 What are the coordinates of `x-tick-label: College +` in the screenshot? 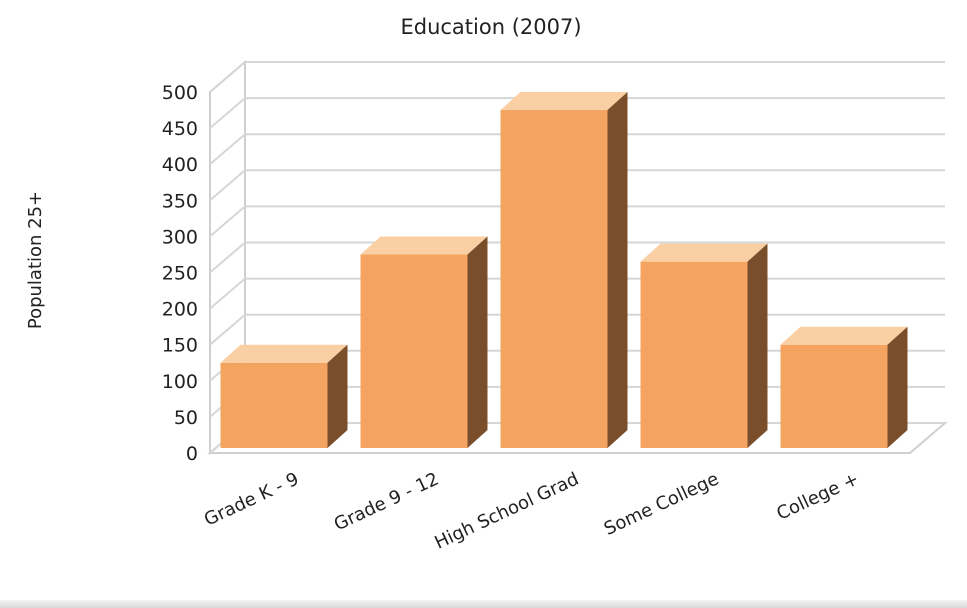 It's located at (818, 496).